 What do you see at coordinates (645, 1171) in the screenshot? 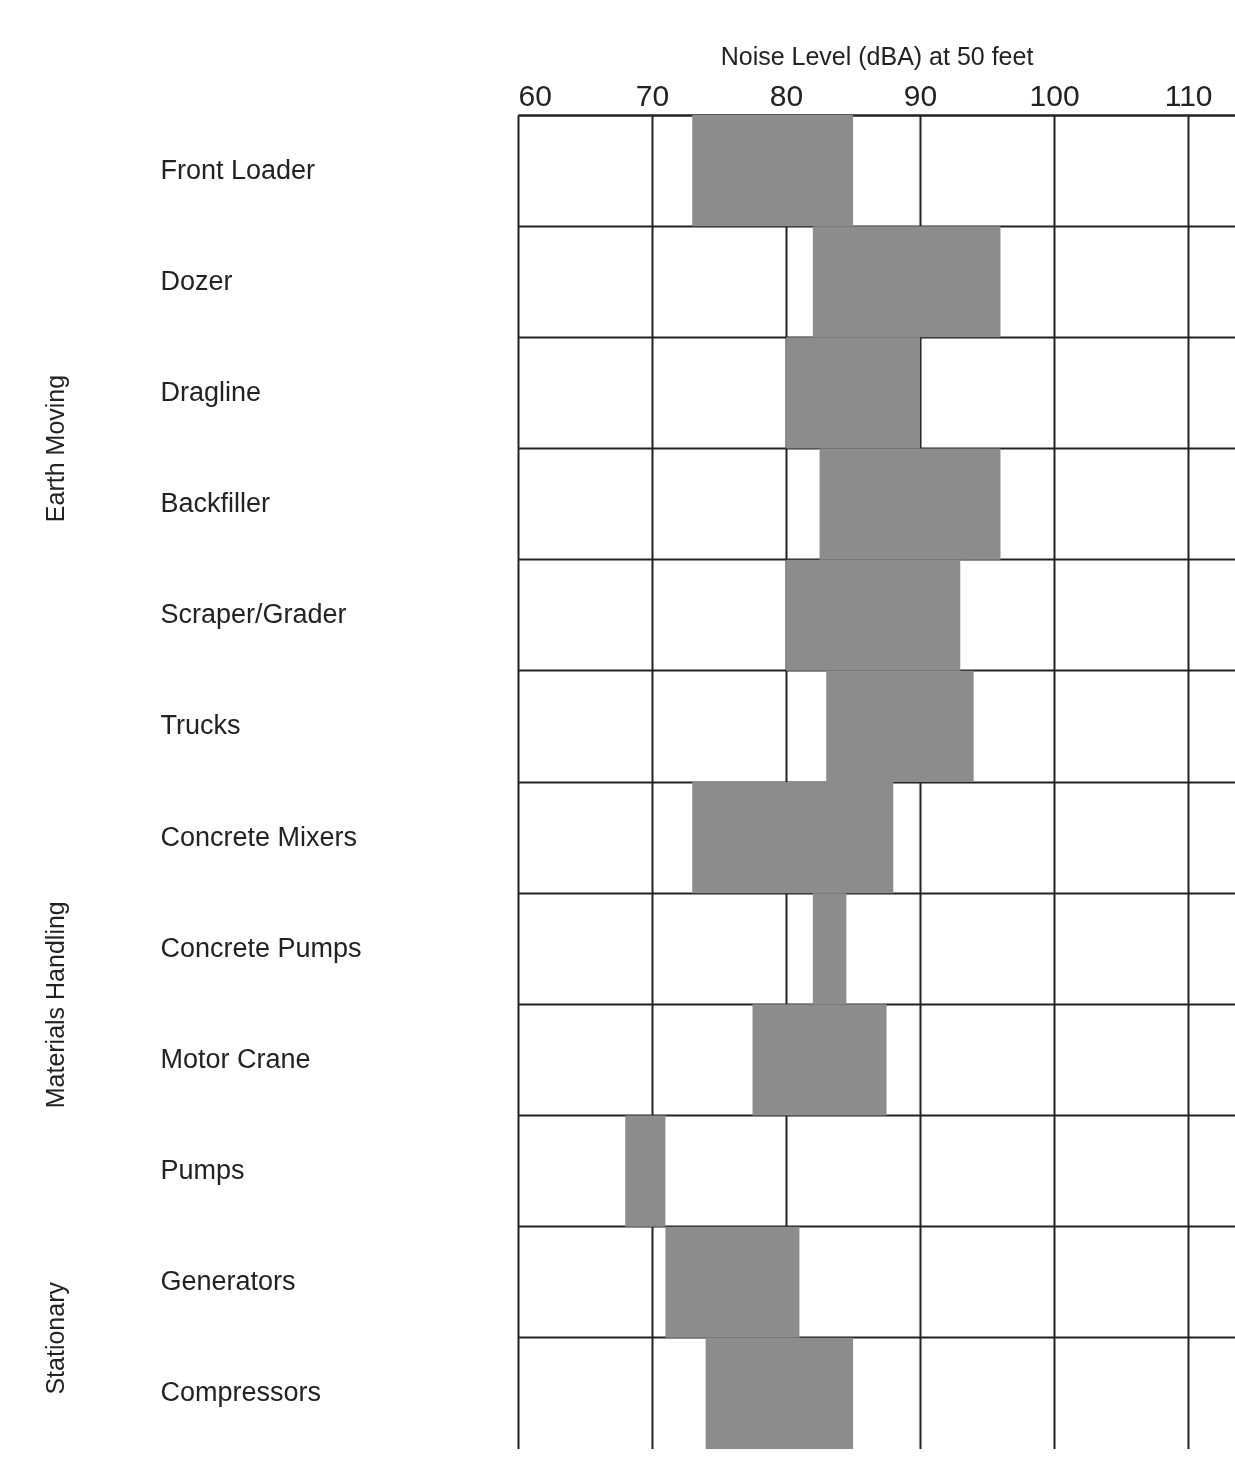
I see `bar` at bounding box center [645, 1171].